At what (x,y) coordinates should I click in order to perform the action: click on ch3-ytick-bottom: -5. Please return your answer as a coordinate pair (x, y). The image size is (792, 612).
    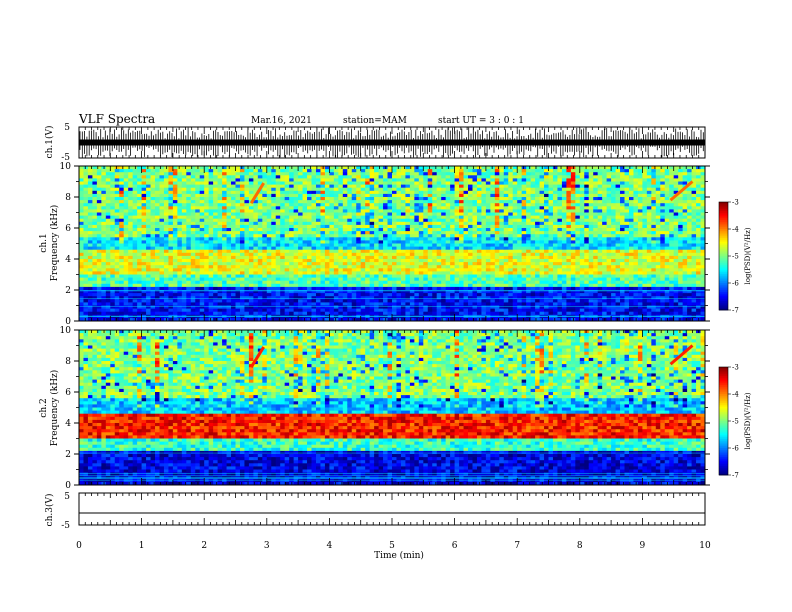
    Looking at the image, I should click on (65, 526).